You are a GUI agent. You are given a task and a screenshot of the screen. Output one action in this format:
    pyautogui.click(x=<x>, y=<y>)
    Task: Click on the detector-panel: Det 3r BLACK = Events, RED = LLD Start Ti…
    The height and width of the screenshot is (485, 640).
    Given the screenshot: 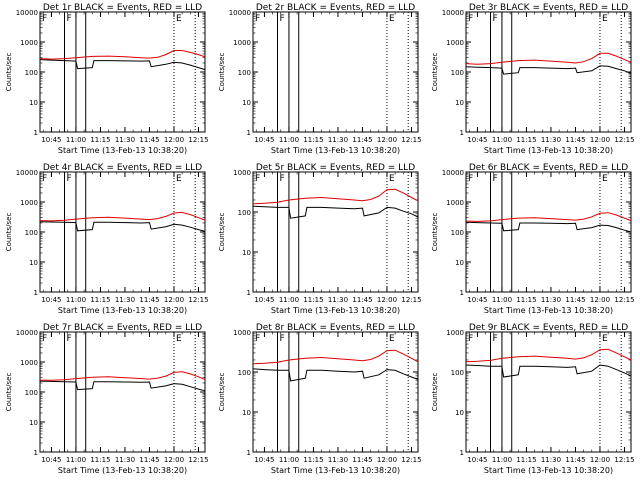 What is the action you would take?
    pyautogui.click(x=533, y=79)
    